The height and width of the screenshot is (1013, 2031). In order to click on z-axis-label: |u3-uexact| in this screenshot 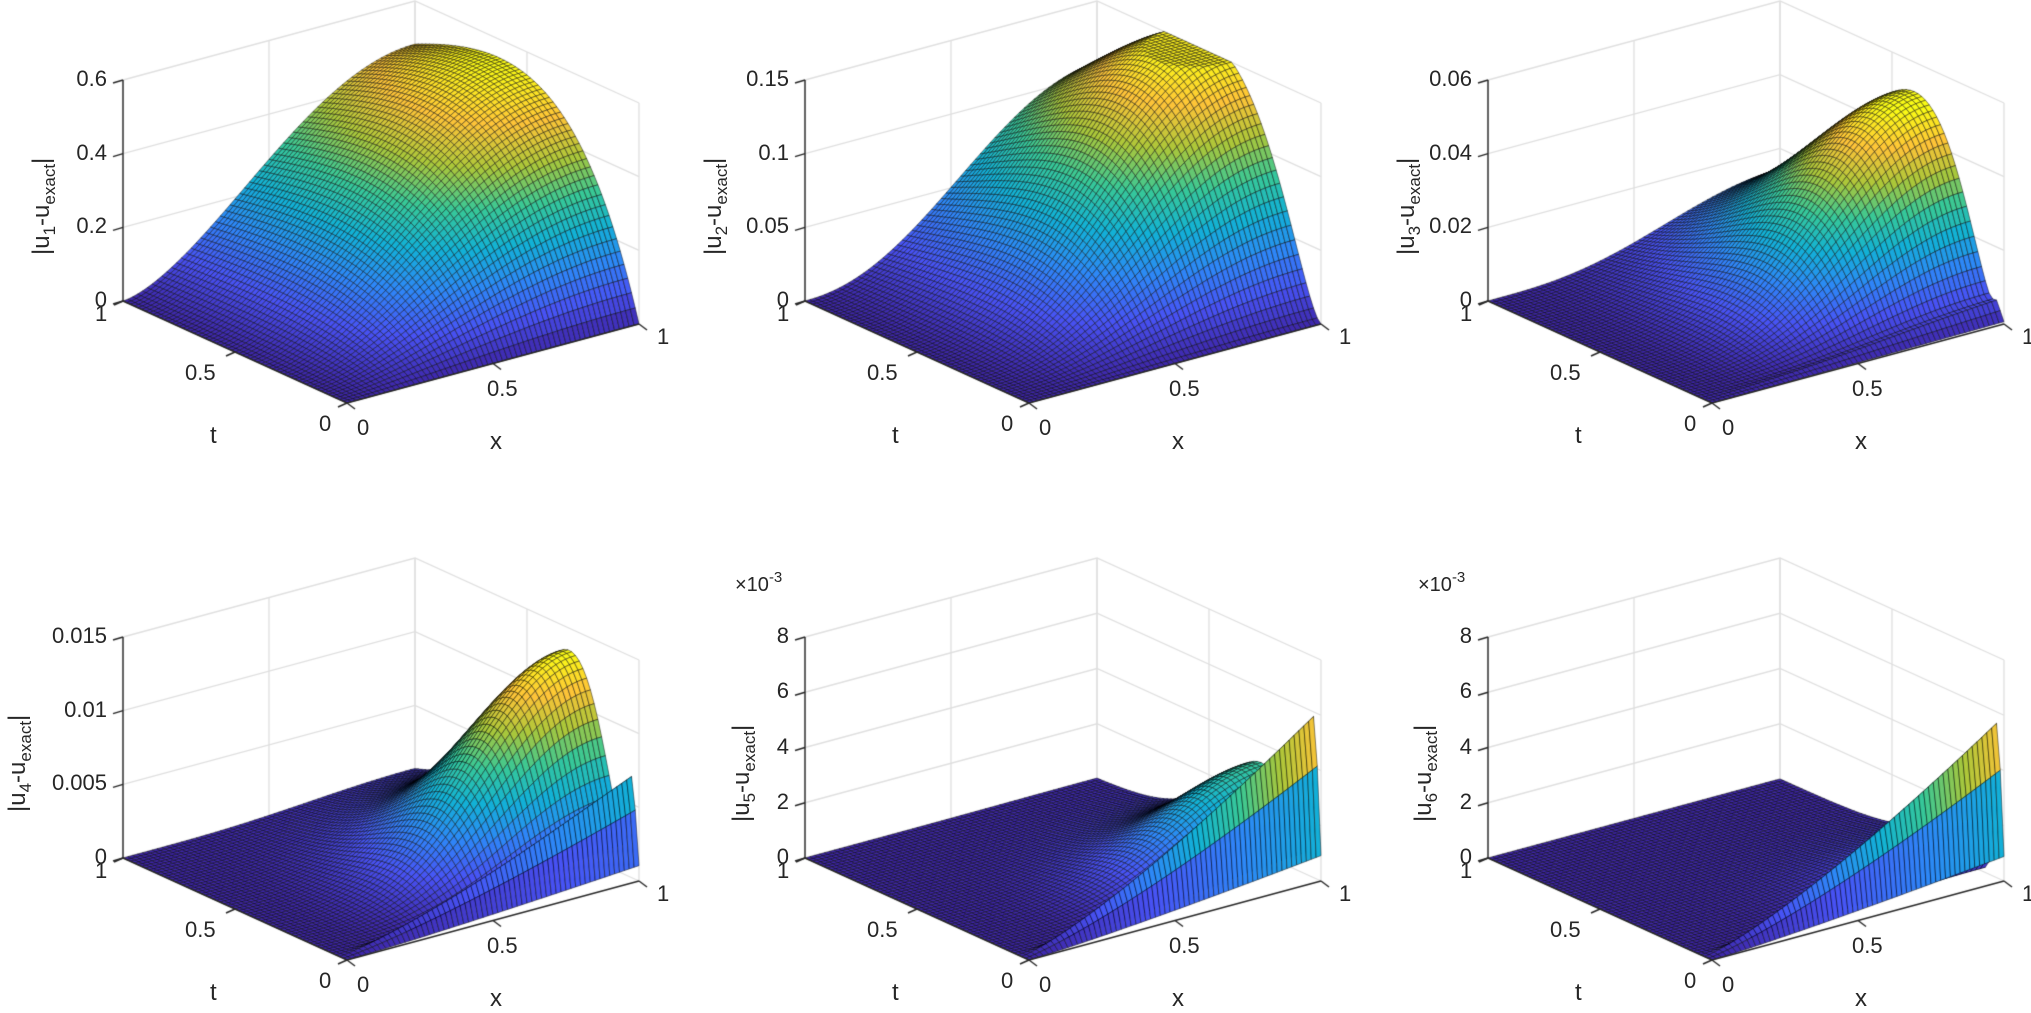, I will do `click(1408, 206)`.